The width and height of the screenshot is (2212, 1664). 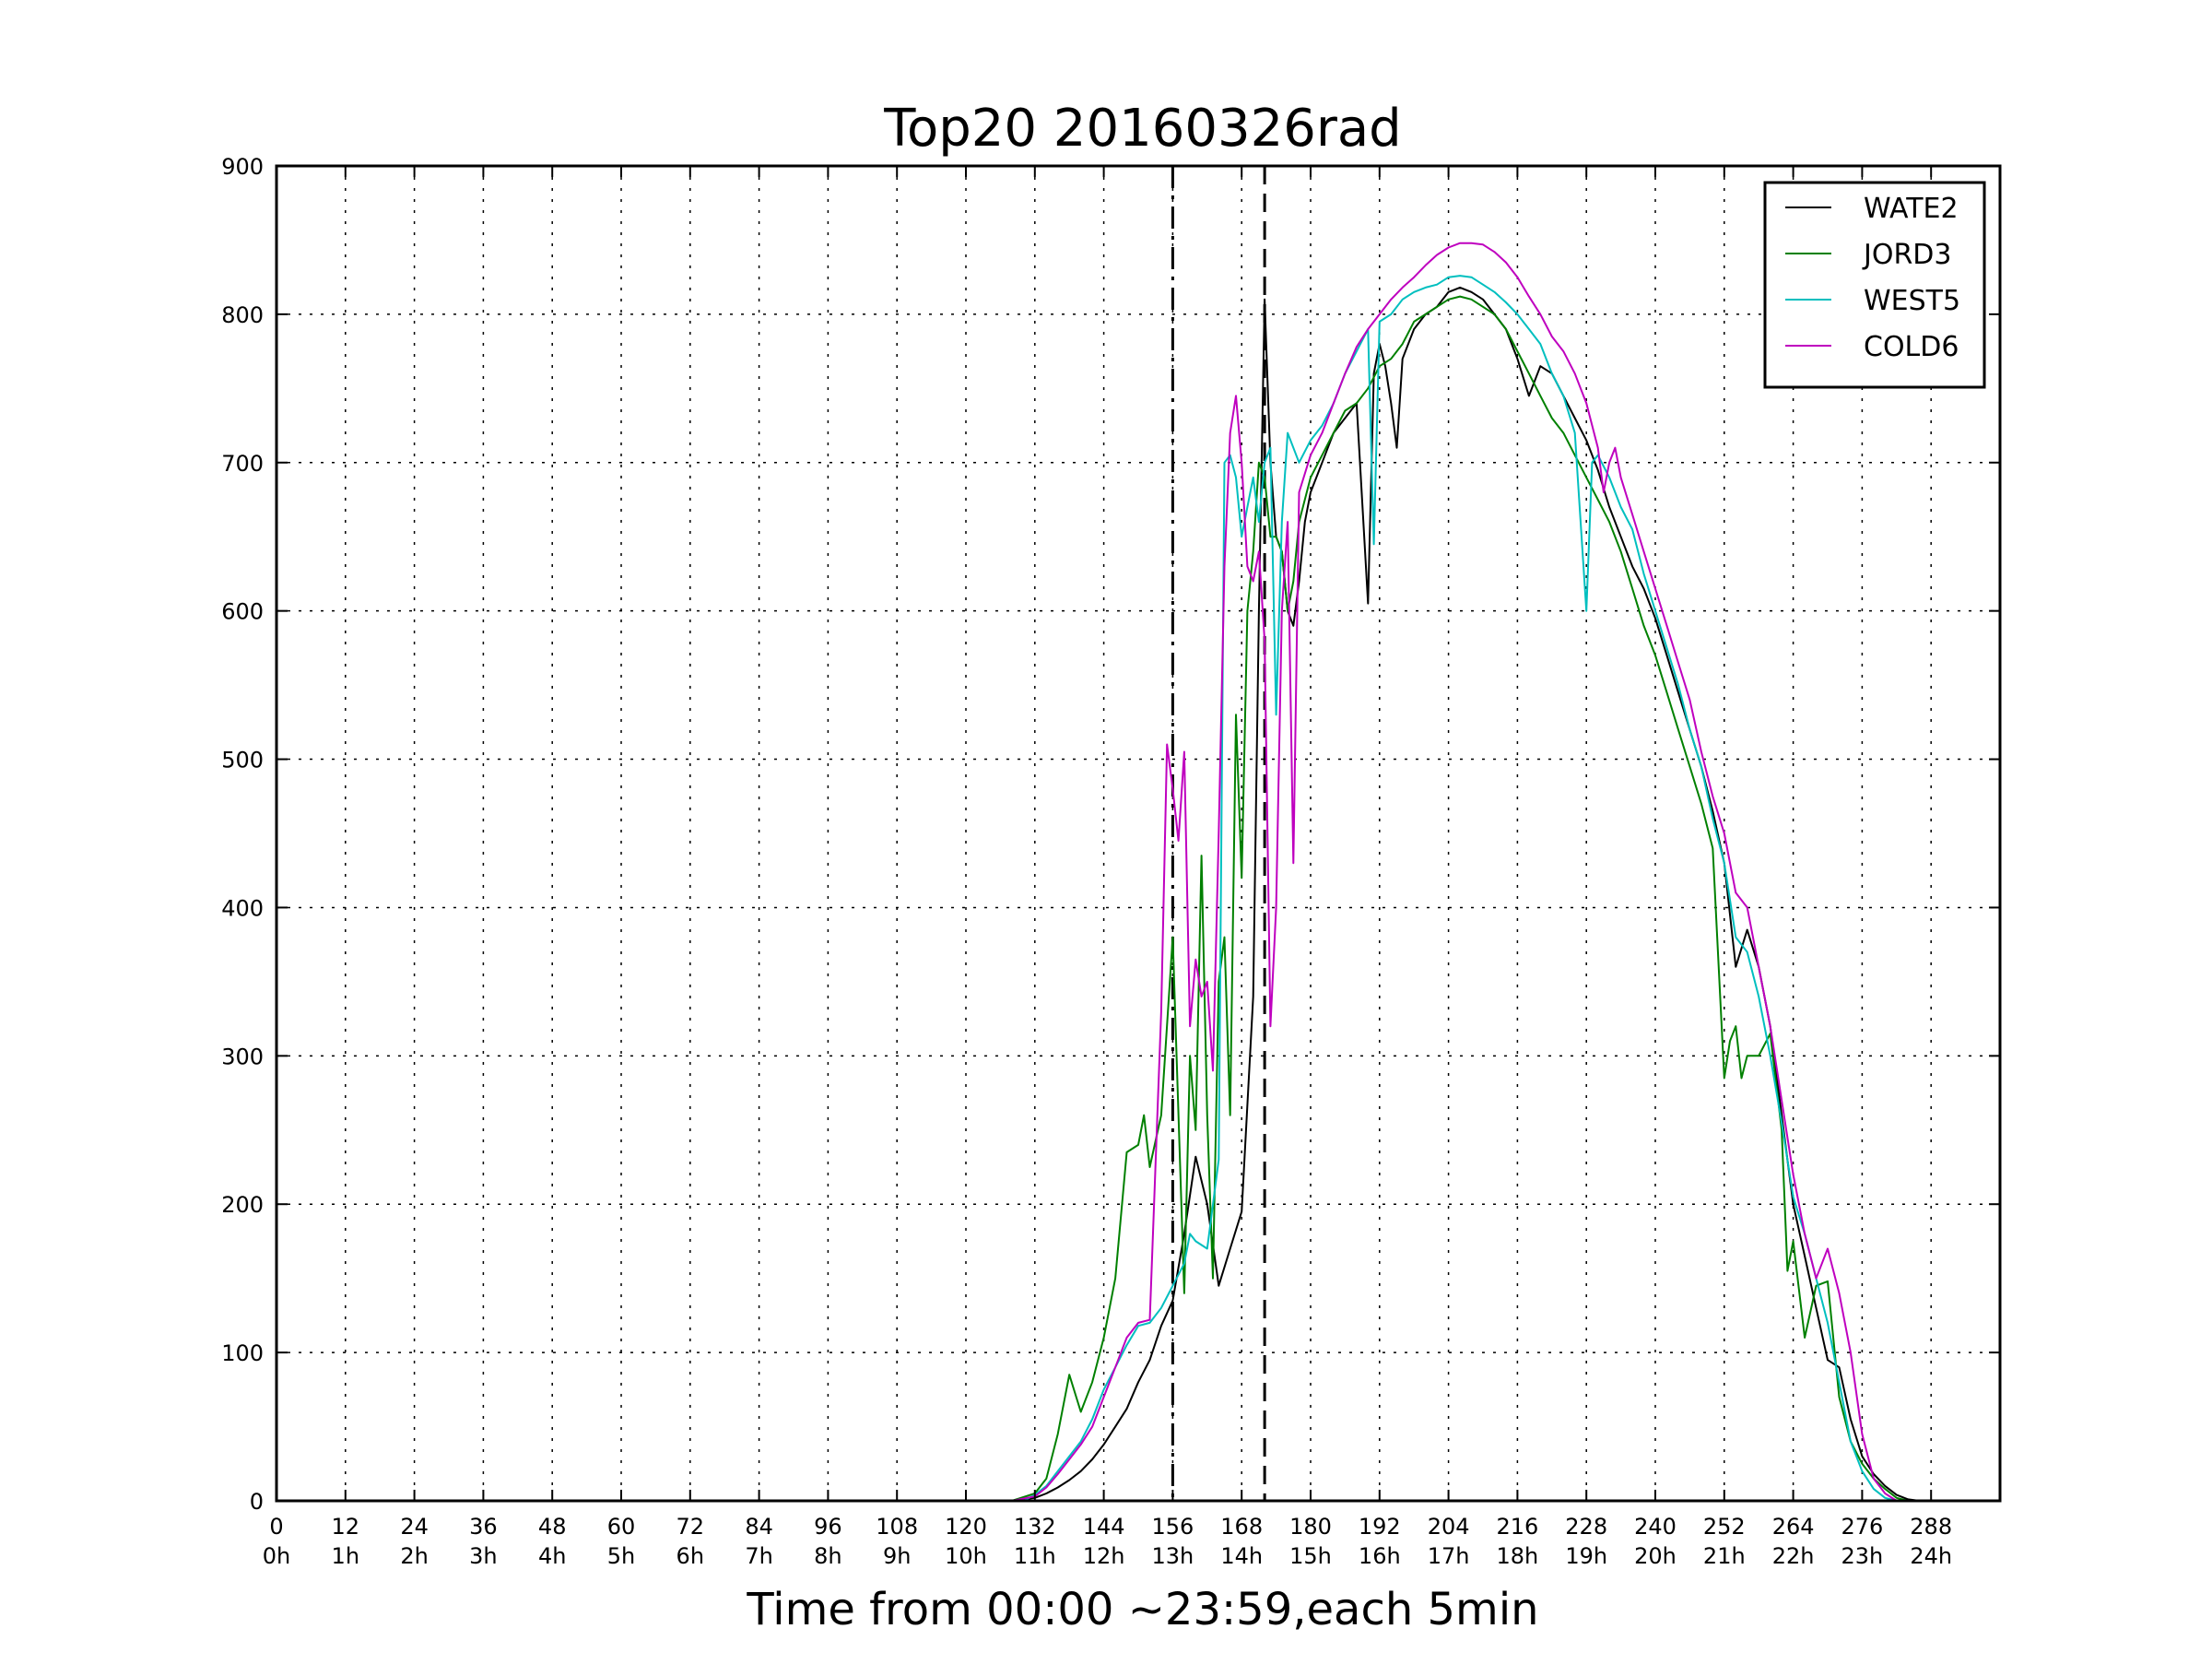 I want to click on x-tick-label: 84, so click(x=759, y=1527).